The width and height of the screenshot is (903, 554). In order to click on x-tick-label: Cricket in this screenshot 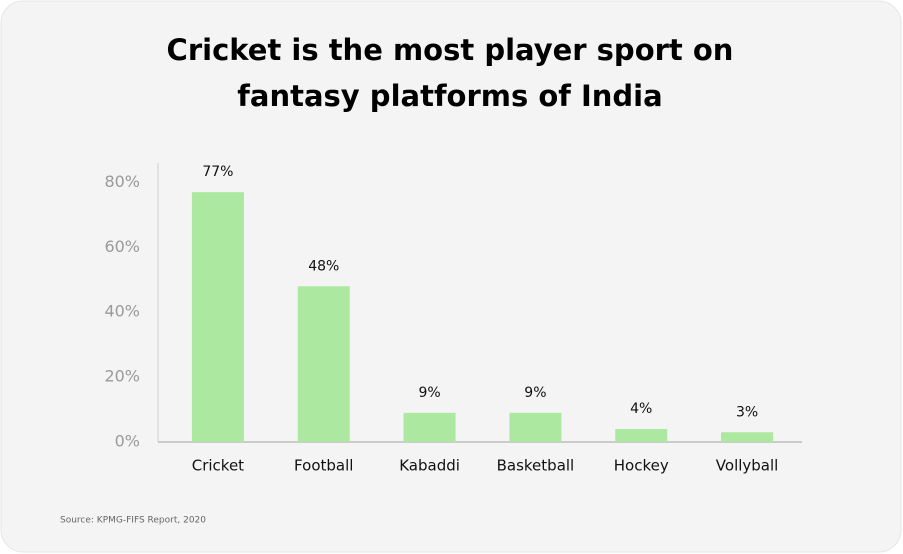, I will do `click(218, 466)`.